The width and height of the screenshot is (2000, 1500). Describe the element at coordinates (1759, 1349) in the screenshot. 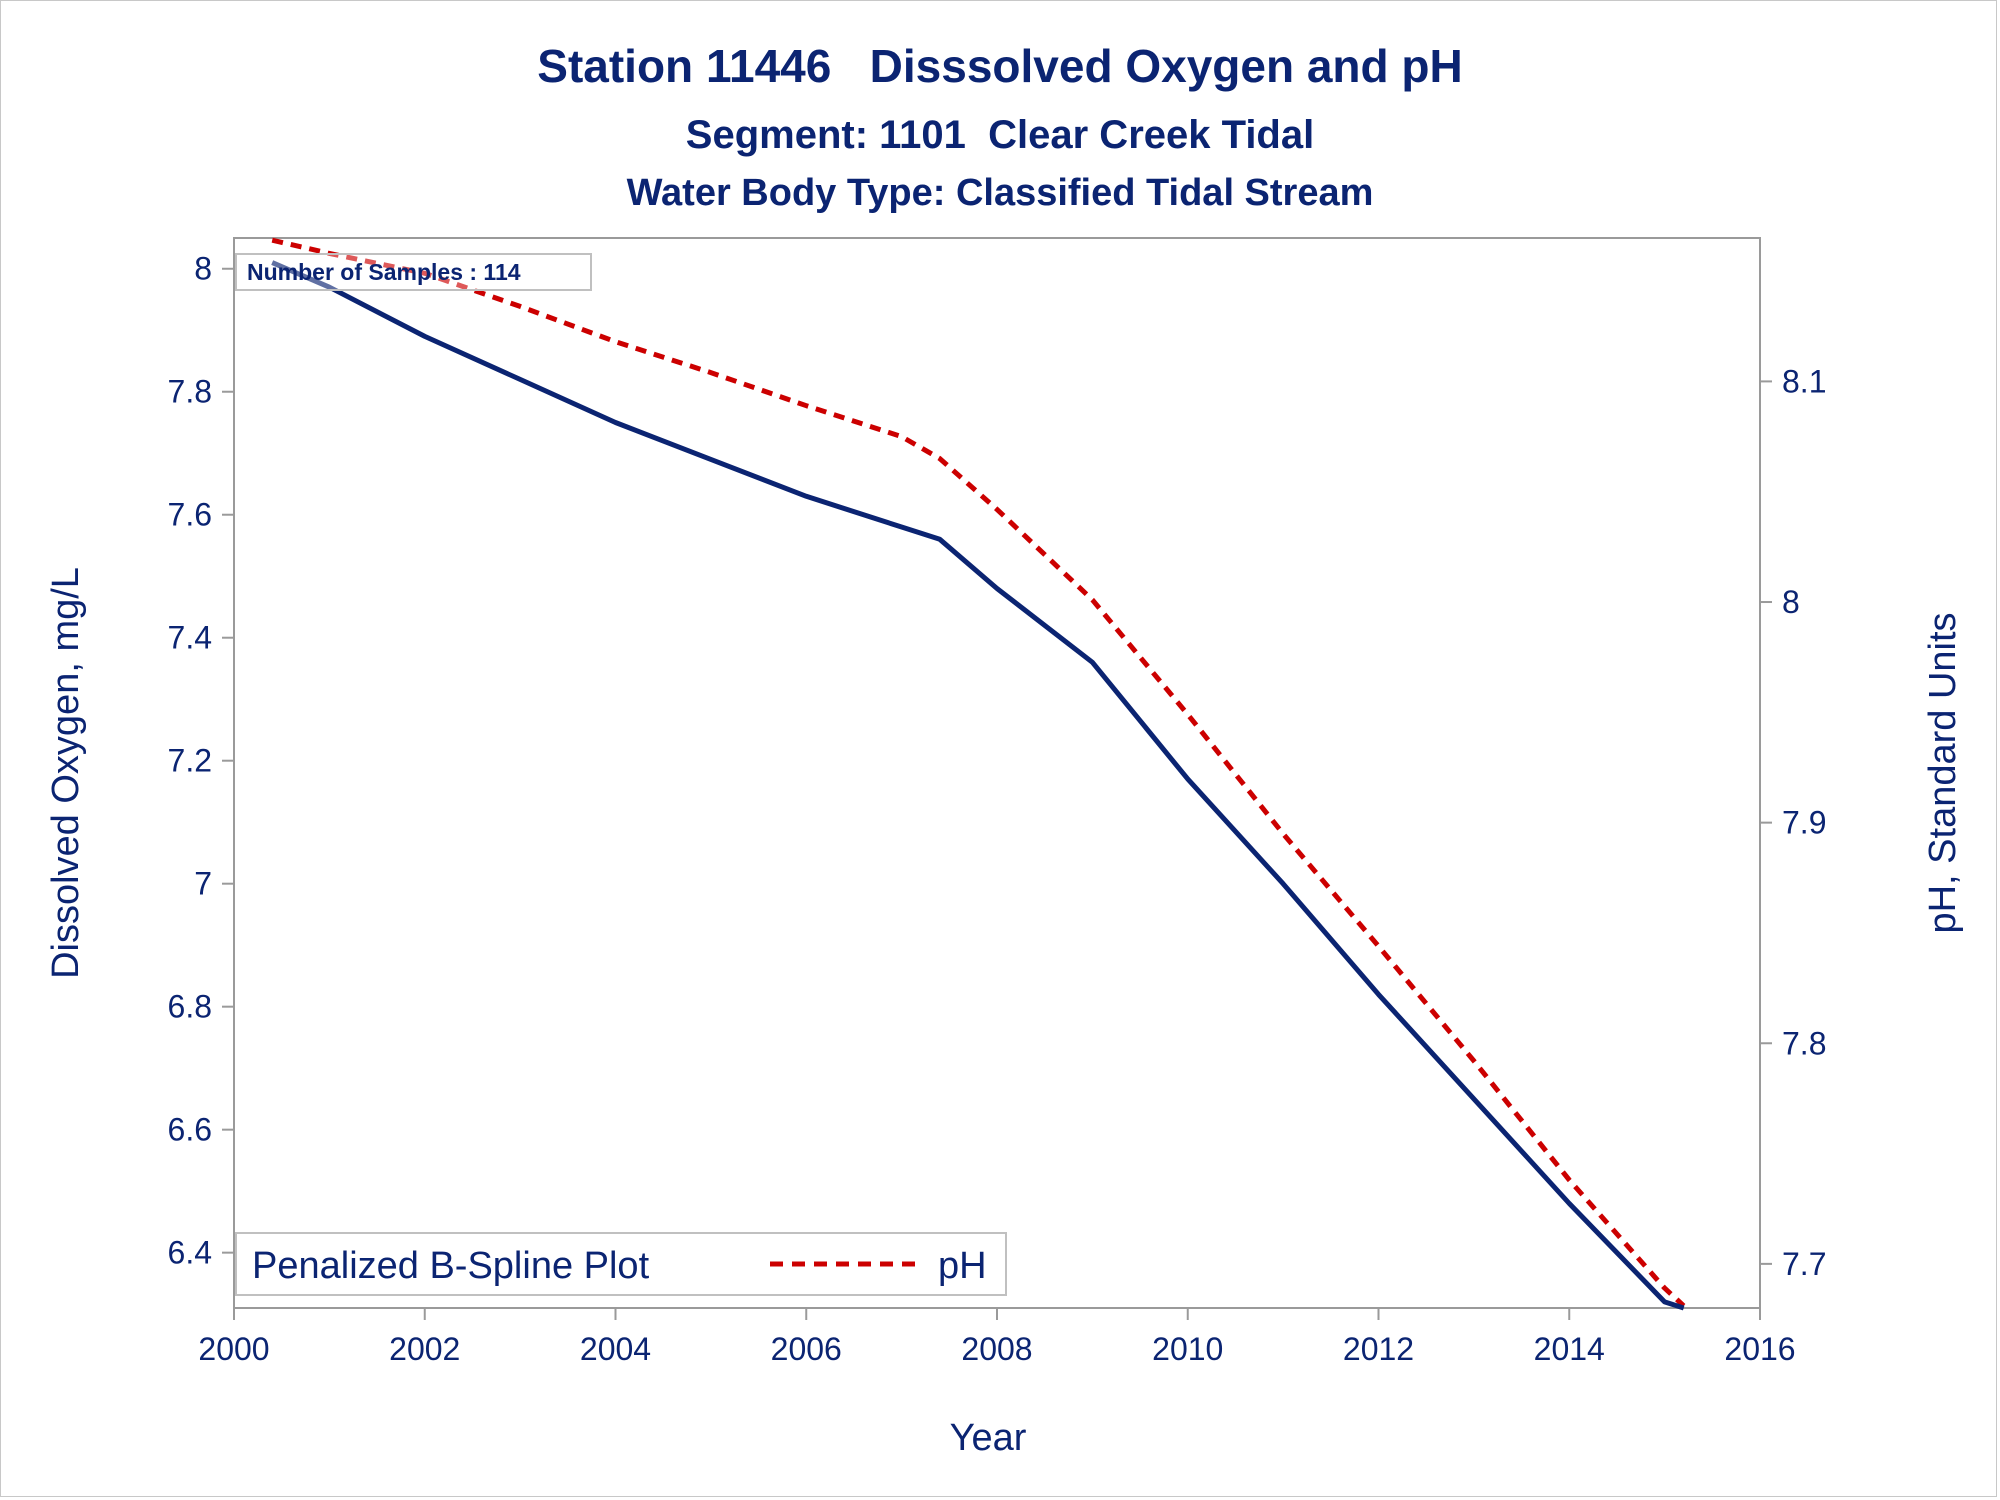

I see `x-tick-label: 2016` at that location.